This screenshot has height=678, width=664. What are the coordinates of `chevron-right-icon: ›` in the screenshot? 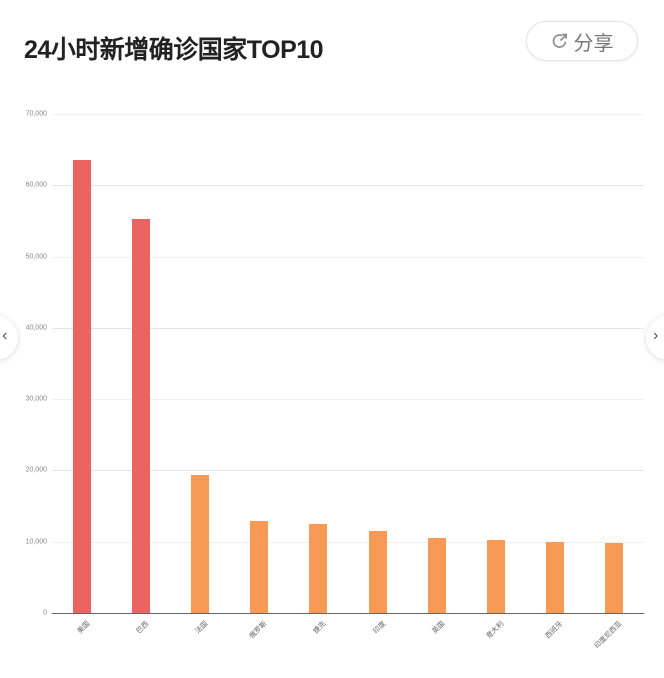 It's located at (656, 335).